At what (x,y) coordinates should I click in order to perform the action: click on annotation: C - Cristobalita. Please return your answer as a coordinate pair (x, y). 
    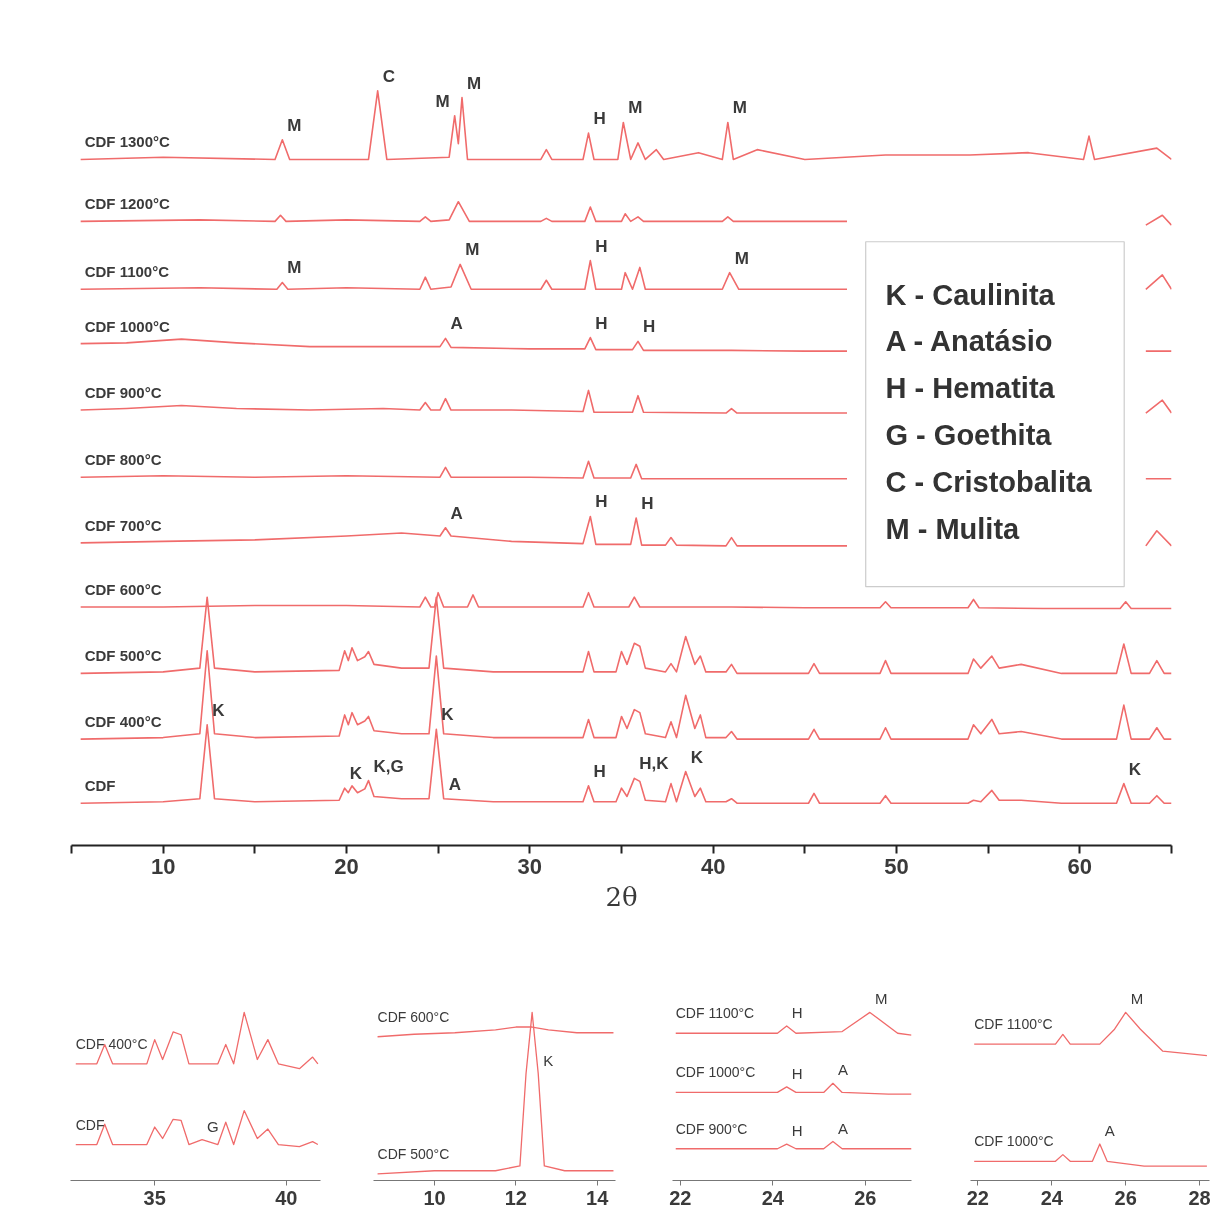
    Looking at the image, I should click on (989, 481).